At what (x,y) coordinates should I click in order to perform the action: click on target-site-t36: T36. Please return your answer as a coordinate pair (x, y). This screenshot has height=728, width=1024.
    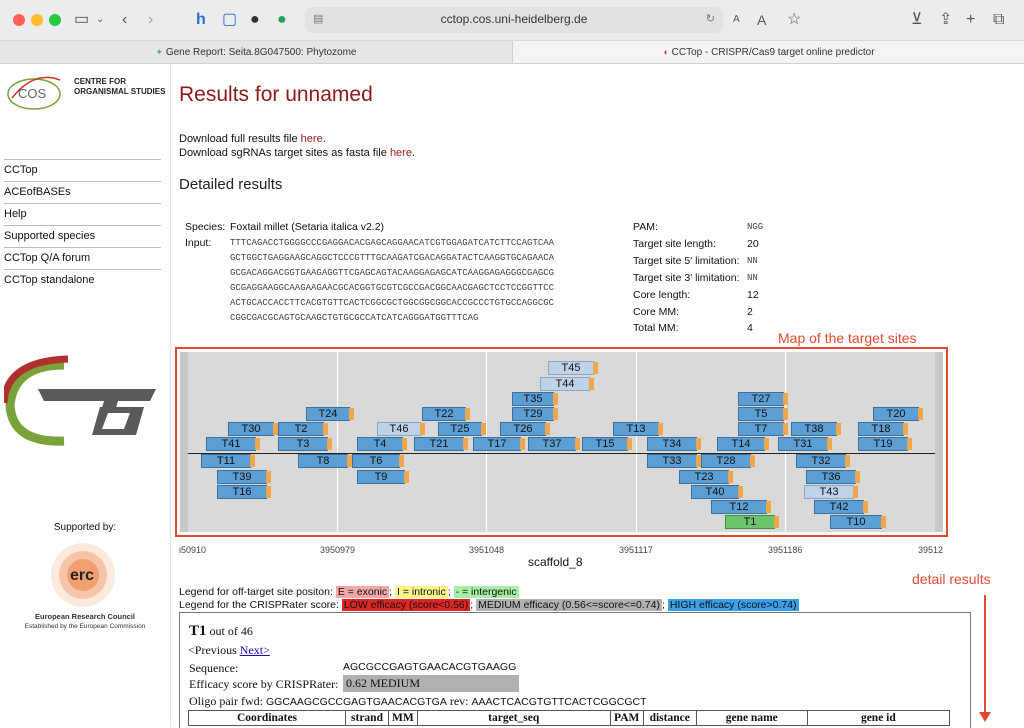
    Looking at the image, I should click on (833, 477).